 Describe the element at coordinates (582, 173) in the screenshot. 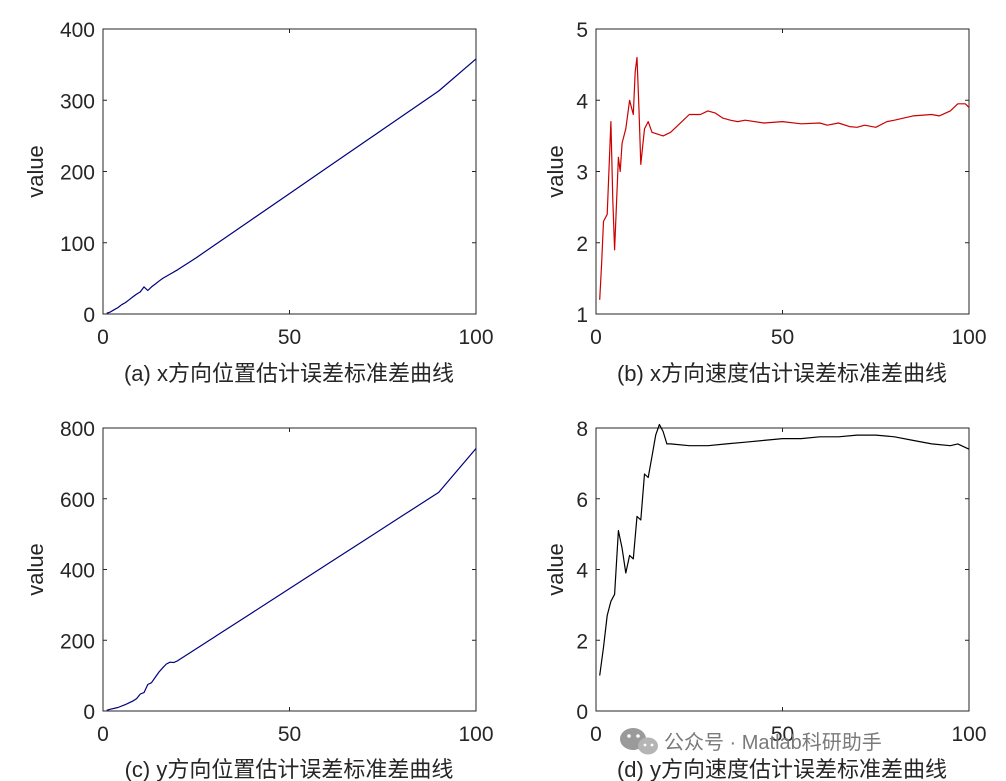

I see `y-tick-label: 3` at that location.